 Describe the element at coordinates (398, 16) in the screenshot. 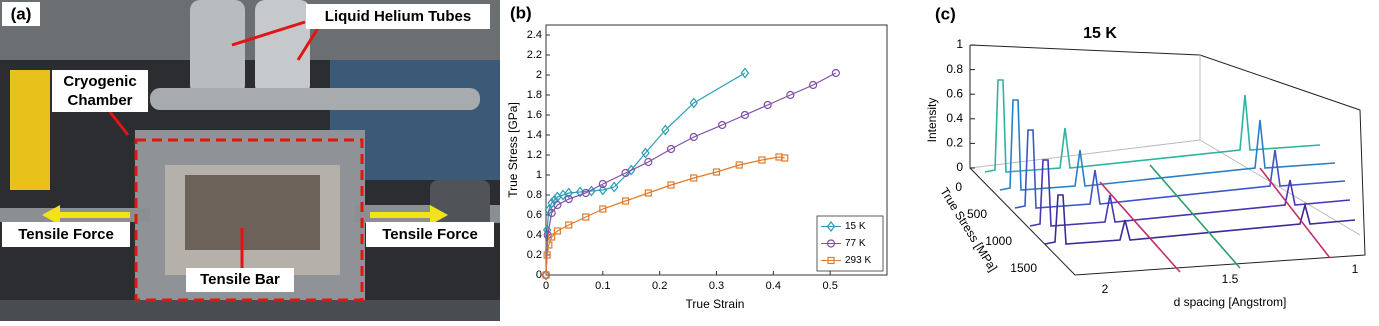

I see `photo-label: Liquid Helium Tubes` at that location.